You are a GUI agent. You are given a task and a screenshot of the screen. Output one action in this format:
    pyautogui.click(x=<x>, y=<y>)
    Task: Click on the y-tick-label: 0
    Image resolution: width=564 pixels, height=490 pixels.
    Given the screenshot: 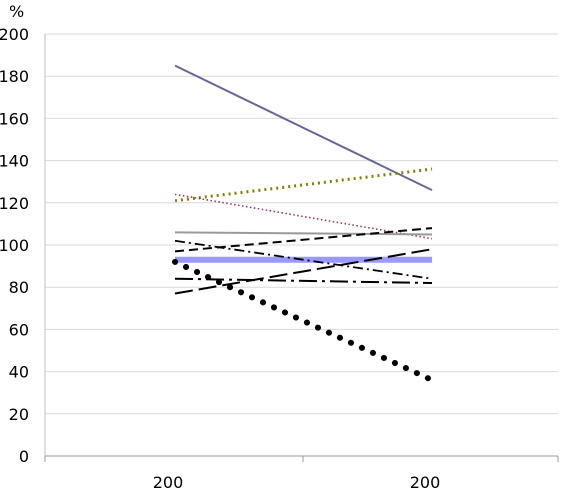 What is the action you would take?
    pyautogui.click(x=24, y=456)
    